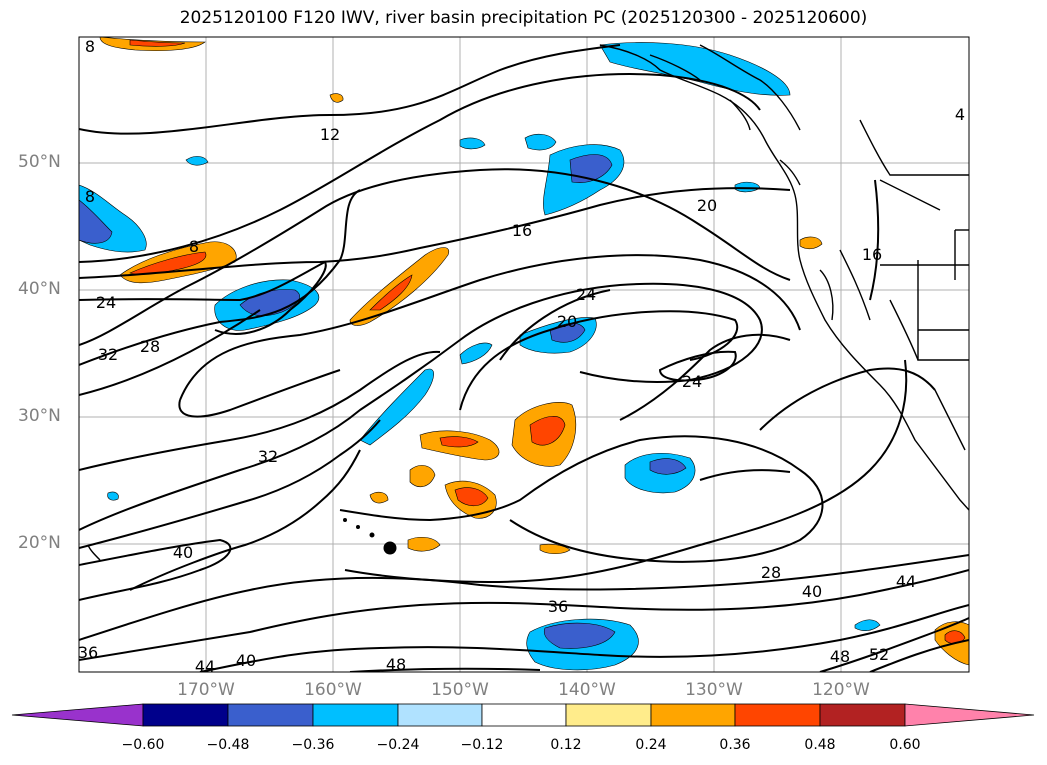  What do you see at coordinates (820, 745) in the screenshot?
I see `colorbar-tick: 0.48` at bounding box center [820, 745].